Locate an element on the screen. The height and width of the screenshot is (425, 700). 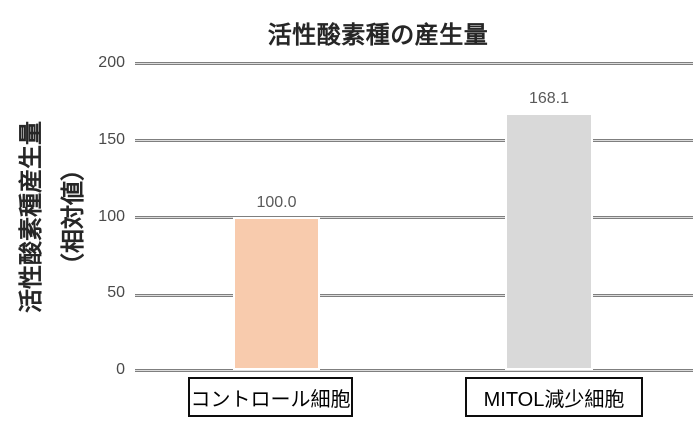
category-label-mitol-reduced-cells: MITOL減少細胞 is located at coordinates (554, 397).